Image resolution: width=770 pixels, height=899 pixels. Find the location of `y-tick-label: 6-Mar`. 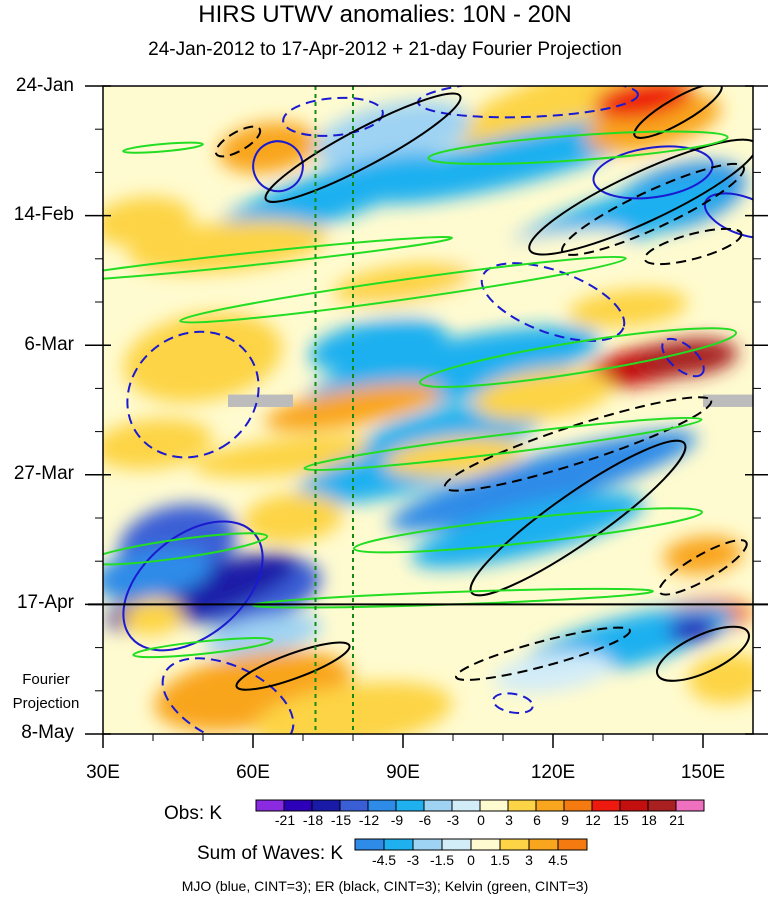

y-tick-label: 6-Mar is located at coordinates (49, 344).